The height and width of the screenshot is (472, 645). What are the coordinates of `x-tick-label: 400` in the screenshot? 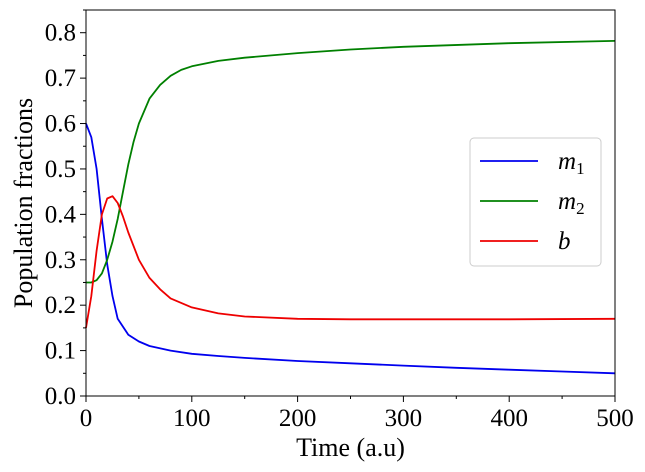 It's located at (509, 418).